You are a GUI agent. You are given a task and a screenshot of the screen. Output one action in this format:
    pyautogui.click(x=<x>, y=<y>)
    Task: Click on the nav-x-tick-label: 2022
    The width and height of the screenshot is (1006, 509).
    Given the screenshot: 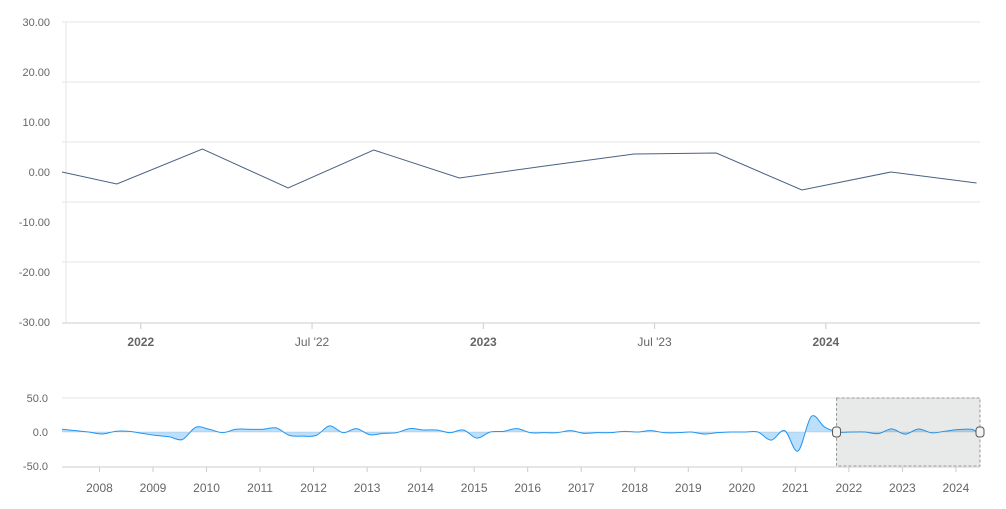 What is the action you would take?
    pyautogui.click(x=849, y=488)
    